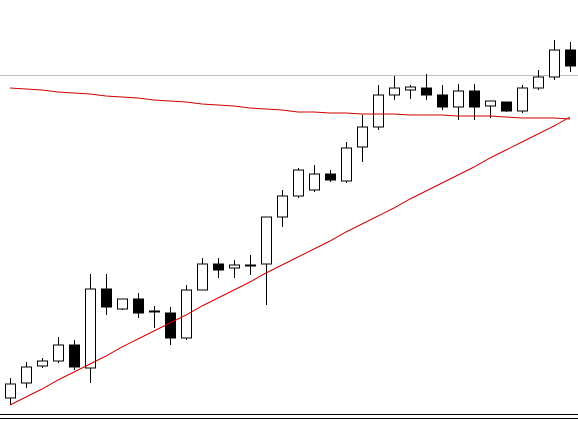  I want to click on overlay-line, so click(290, 103).